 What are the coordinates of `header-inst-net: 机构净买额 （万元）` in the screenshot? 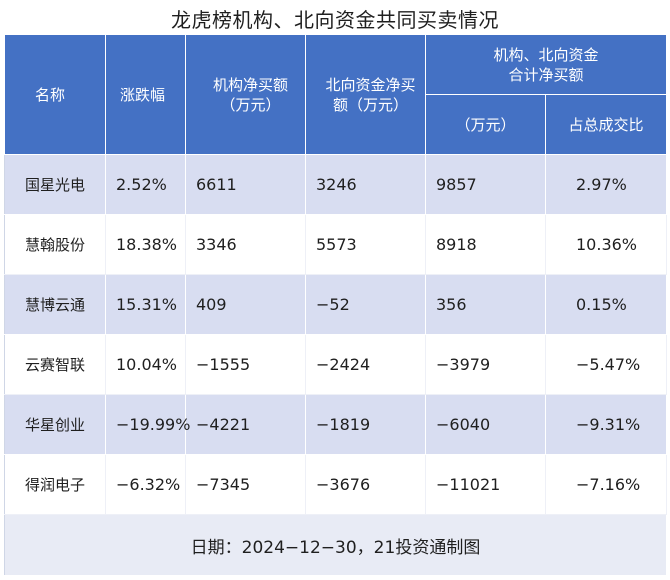 It's located at (245, 94).